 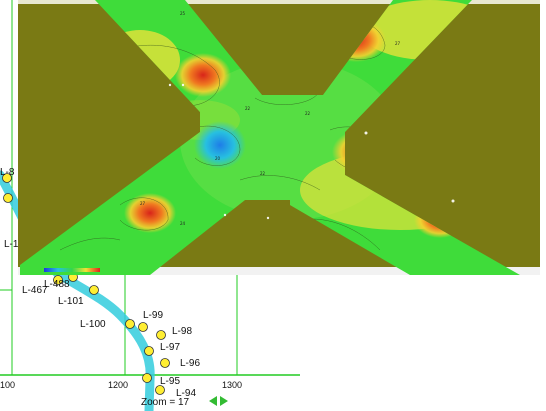 What do you see at coordinates (7, 385) in the screenshot?
I see `tick-100: 100` at bounding box center [7, 385].